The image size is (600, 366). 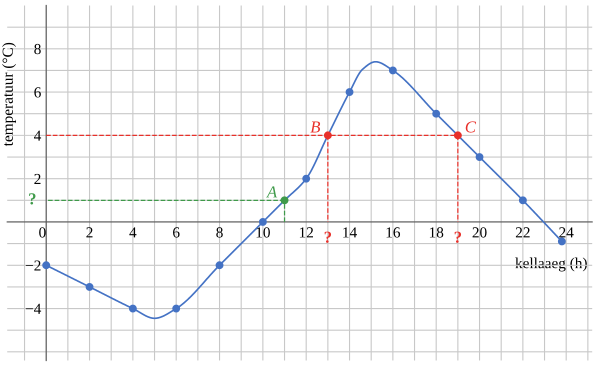 What do you see at coordinates (132, 232) in the screenshot?
I see `x-tick-label: 4` at bounding box center [132, 232].